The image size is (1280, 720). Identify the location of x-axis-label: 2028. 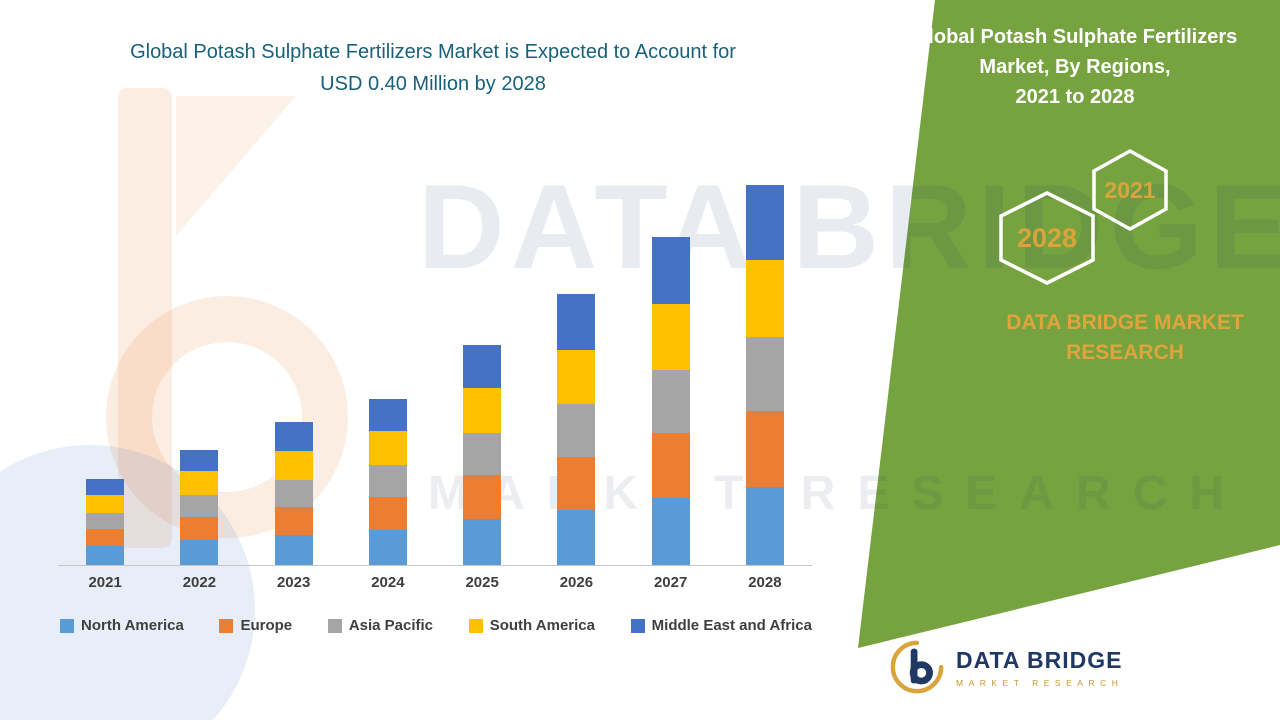
(765, 582).